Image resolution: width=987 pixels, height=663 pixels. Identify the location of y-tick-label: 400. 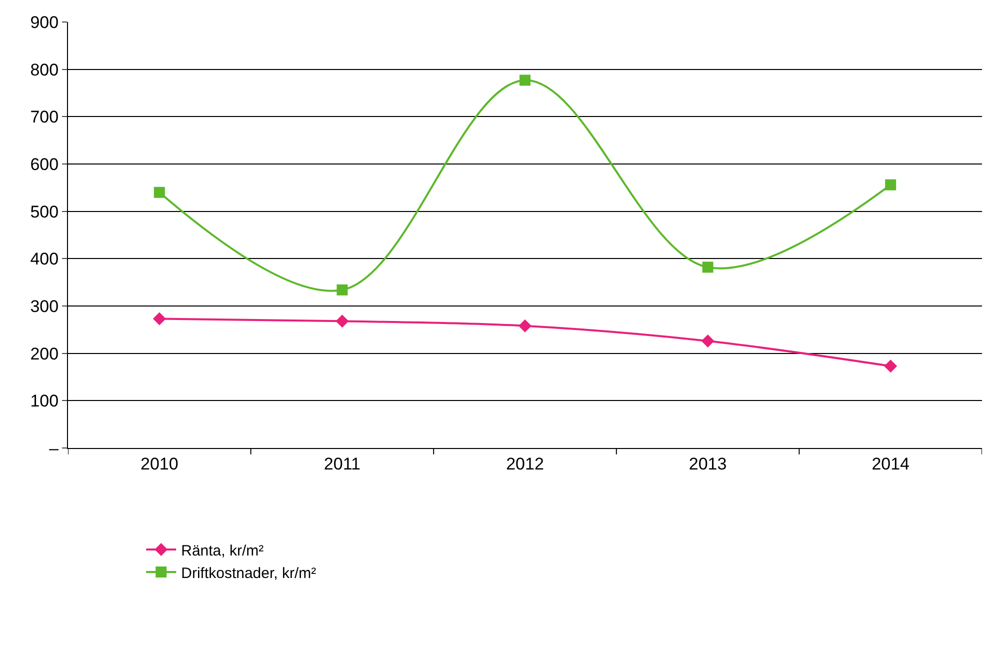
(44, 259).